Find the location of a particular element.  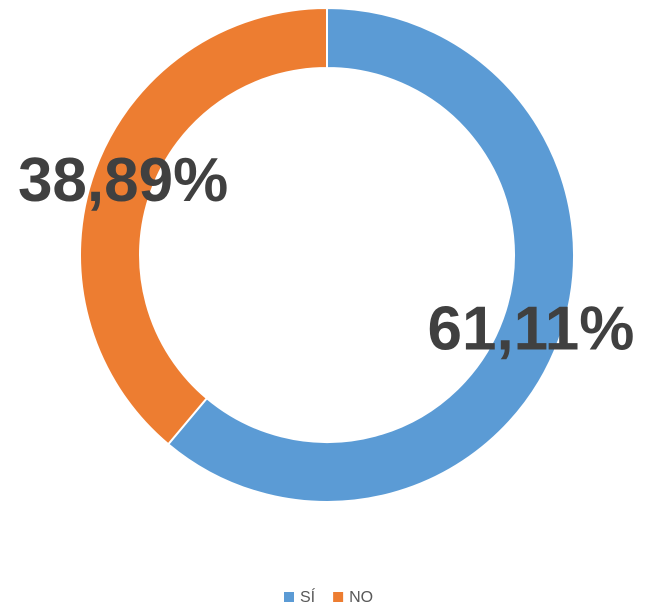

data-label: 38,89% is located at coordinates (123, 180).